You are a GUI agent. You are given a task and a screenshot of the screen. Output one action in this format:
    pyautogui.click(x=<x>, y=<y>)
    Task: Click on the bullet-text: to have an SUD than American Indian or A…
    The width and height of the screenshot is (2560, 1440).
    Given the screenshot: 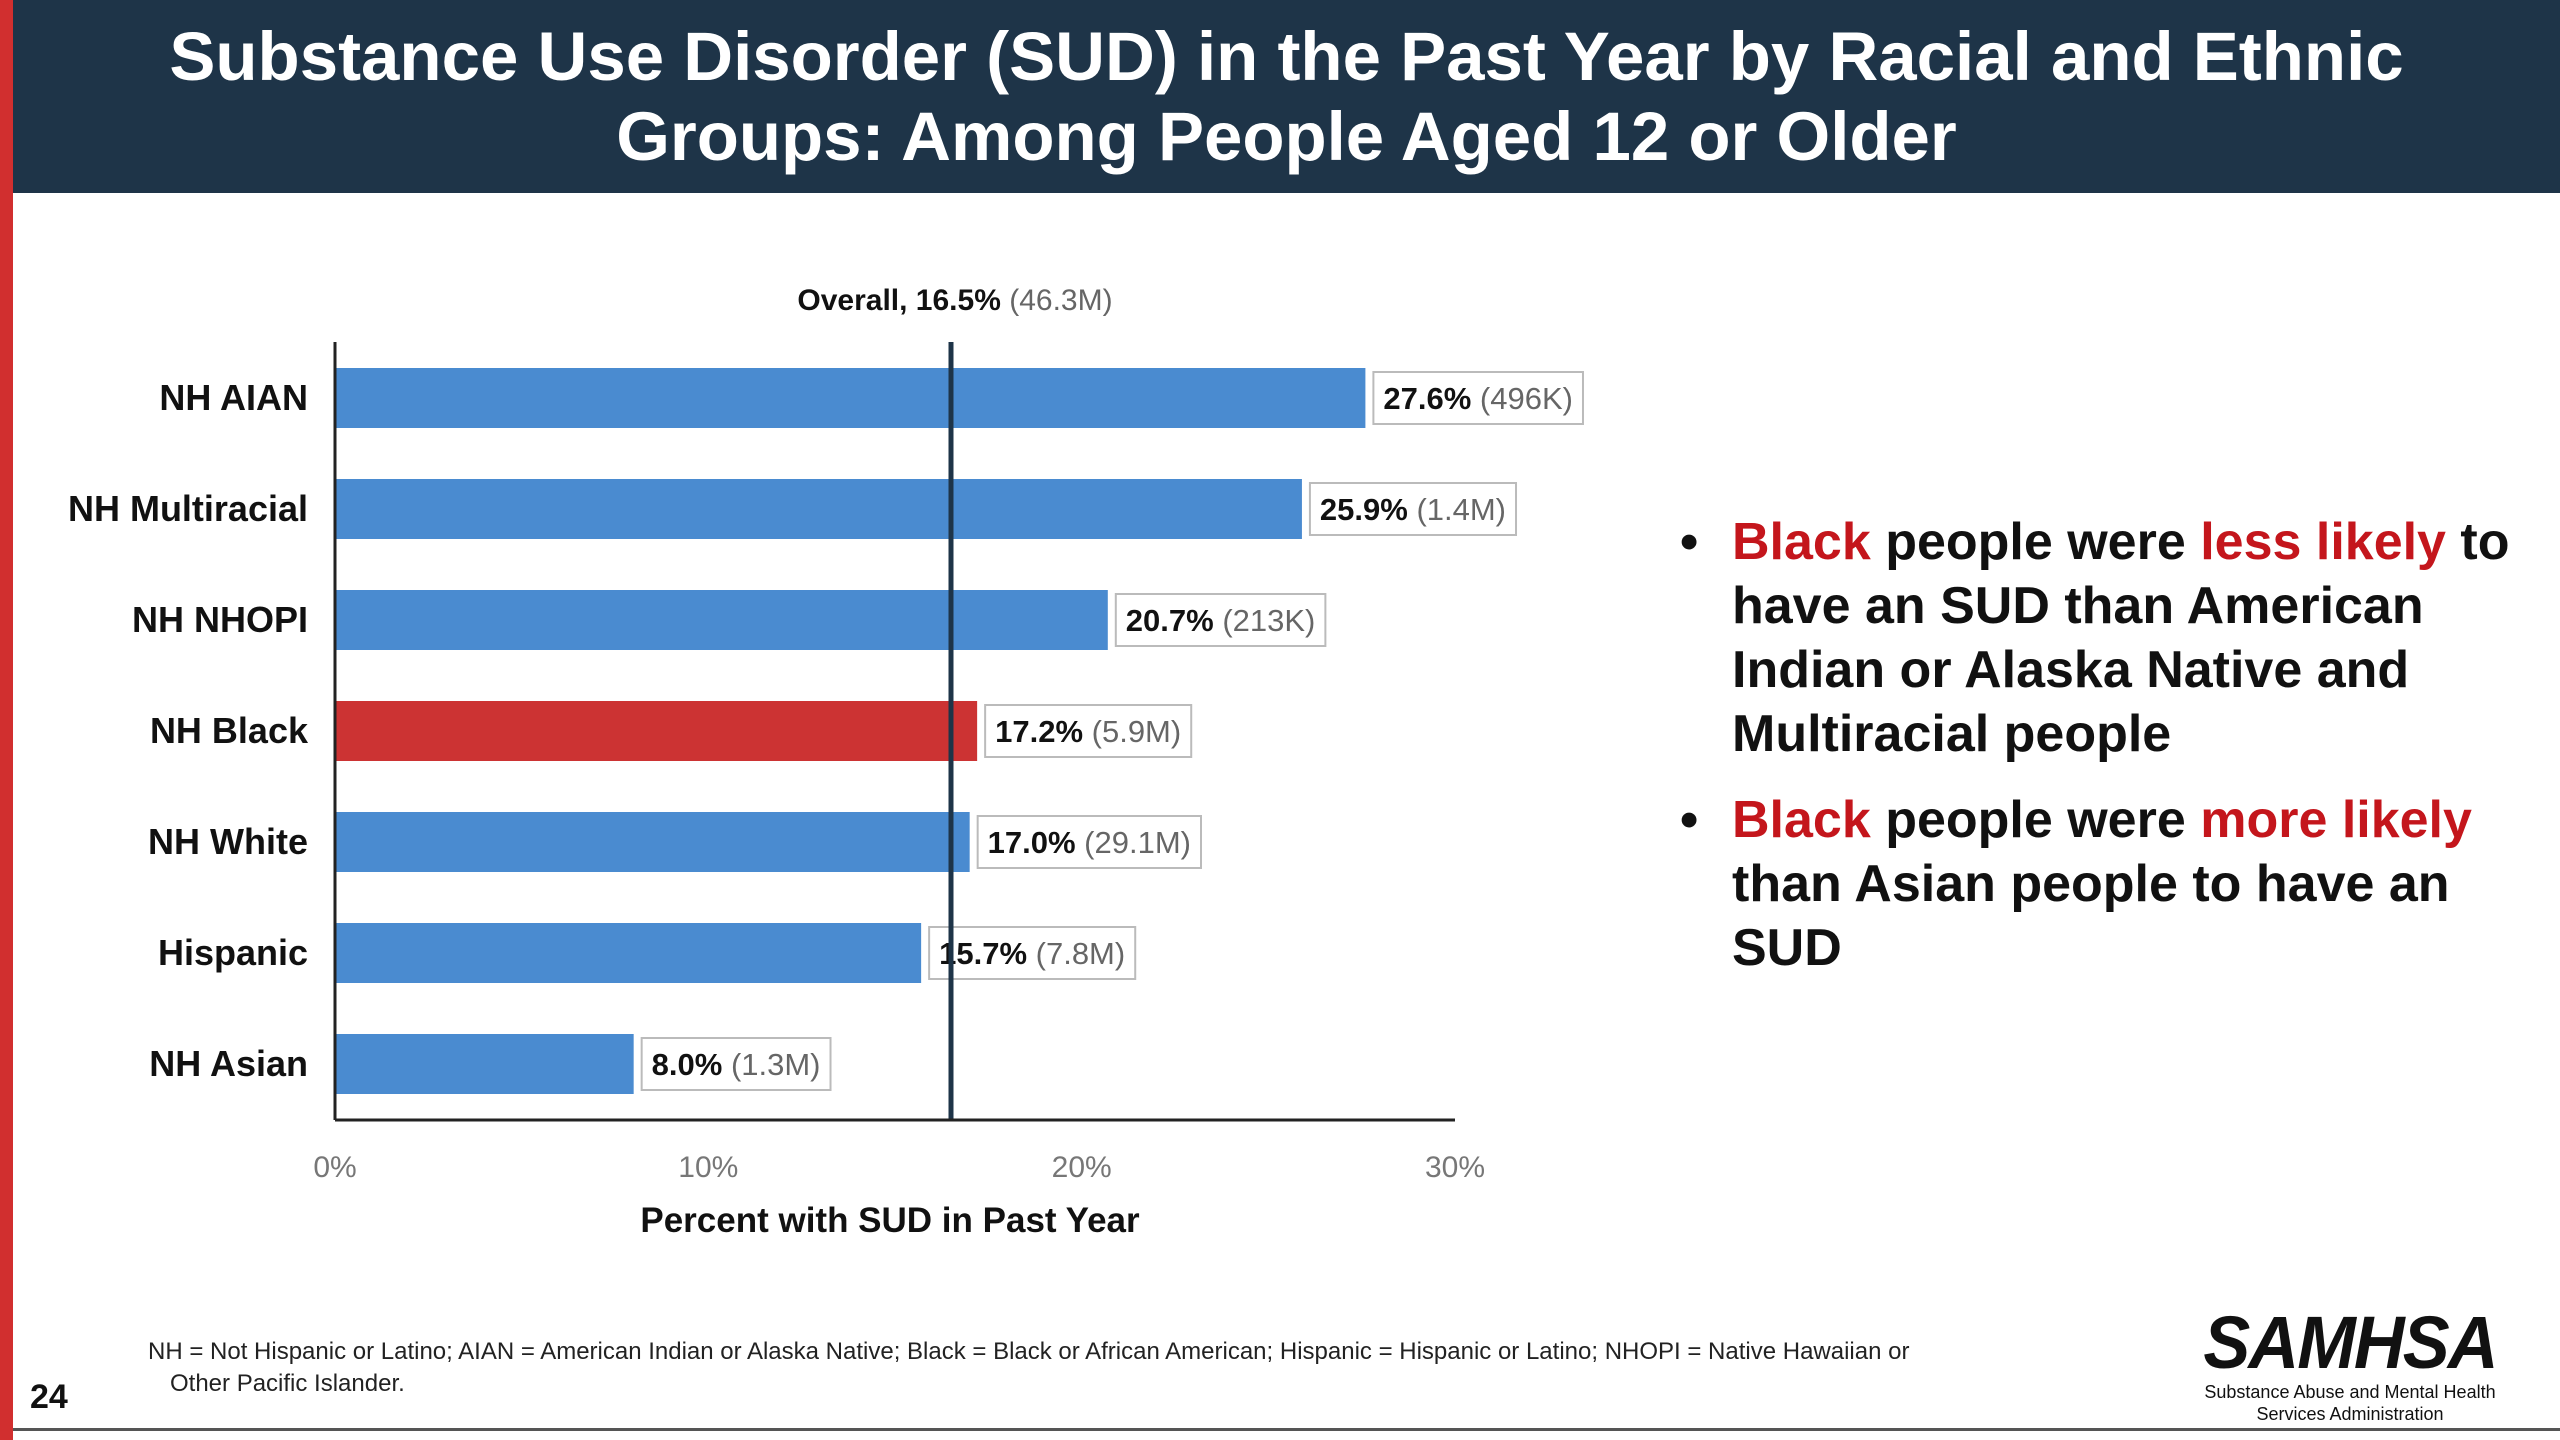 What is the action you would take?
    pyautogui.click(x=2121, y=638)
    